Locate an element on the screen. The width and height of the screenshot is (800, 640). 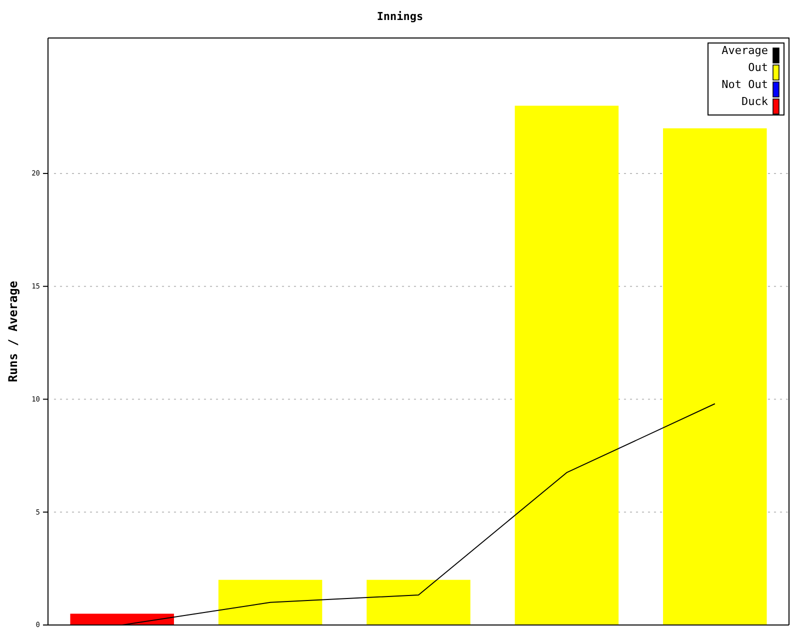
legend-label: Not Out is located at coordinates (745, 84).